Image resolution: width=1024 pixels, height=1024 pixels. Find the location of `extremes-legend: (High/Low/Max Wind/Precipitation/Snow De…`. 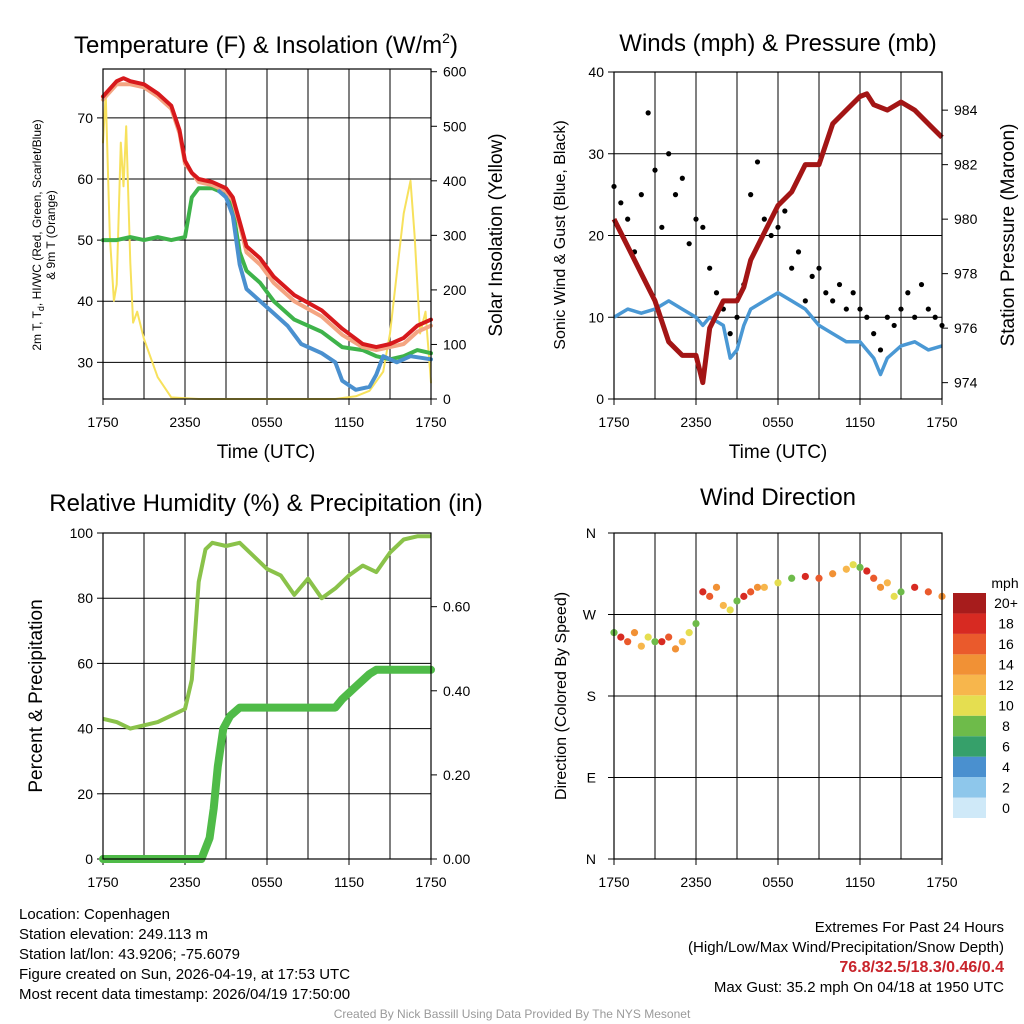

extremes-legend: (High/Low/Max Wind/Precipitation/Snow De… is located at coordinates (846, 947).